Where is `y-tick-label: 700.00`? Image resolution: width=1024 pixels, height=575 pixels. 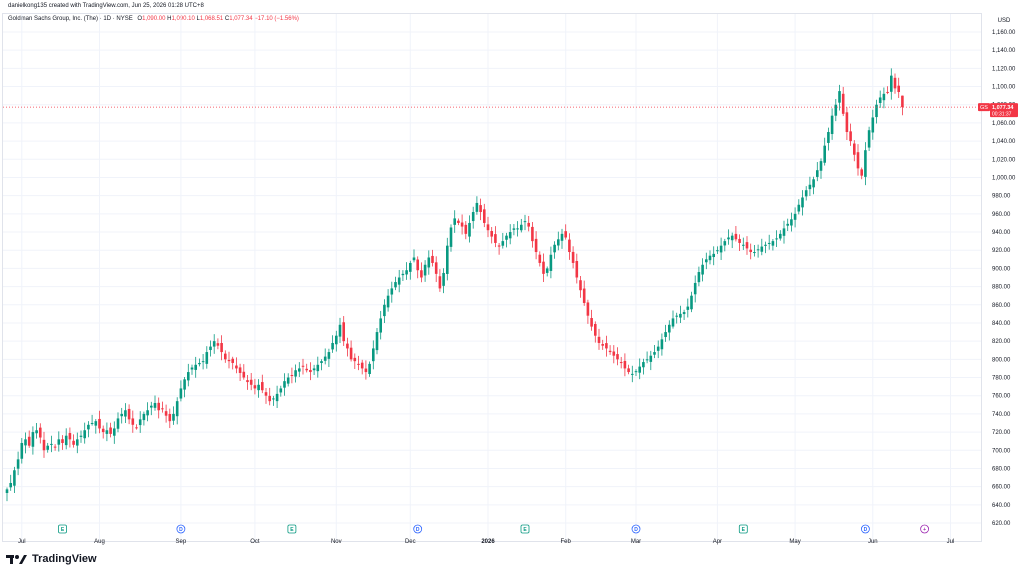 y-tick-label: 700.00 is located at coordinates (1001, 451).